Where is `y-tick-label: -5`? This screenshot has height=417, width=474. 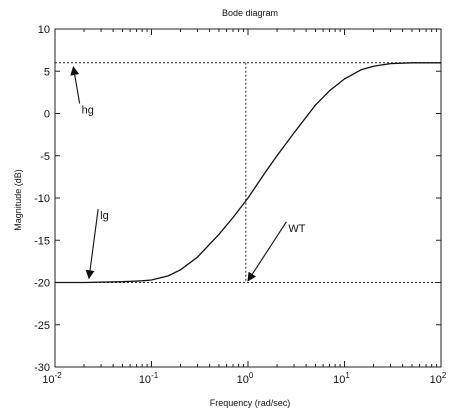
y-tick-label: -5 is located at coordinates (45, 157).